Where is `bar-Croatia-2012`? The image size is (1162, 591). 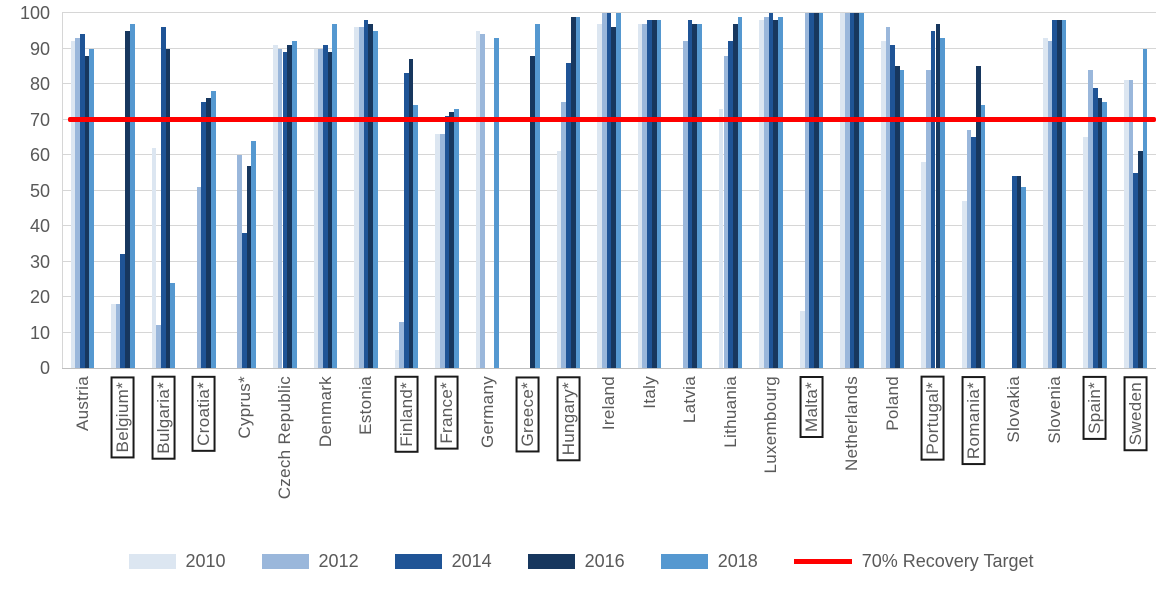
bar-Croatia-2012 is located at coordinates (199, 277).